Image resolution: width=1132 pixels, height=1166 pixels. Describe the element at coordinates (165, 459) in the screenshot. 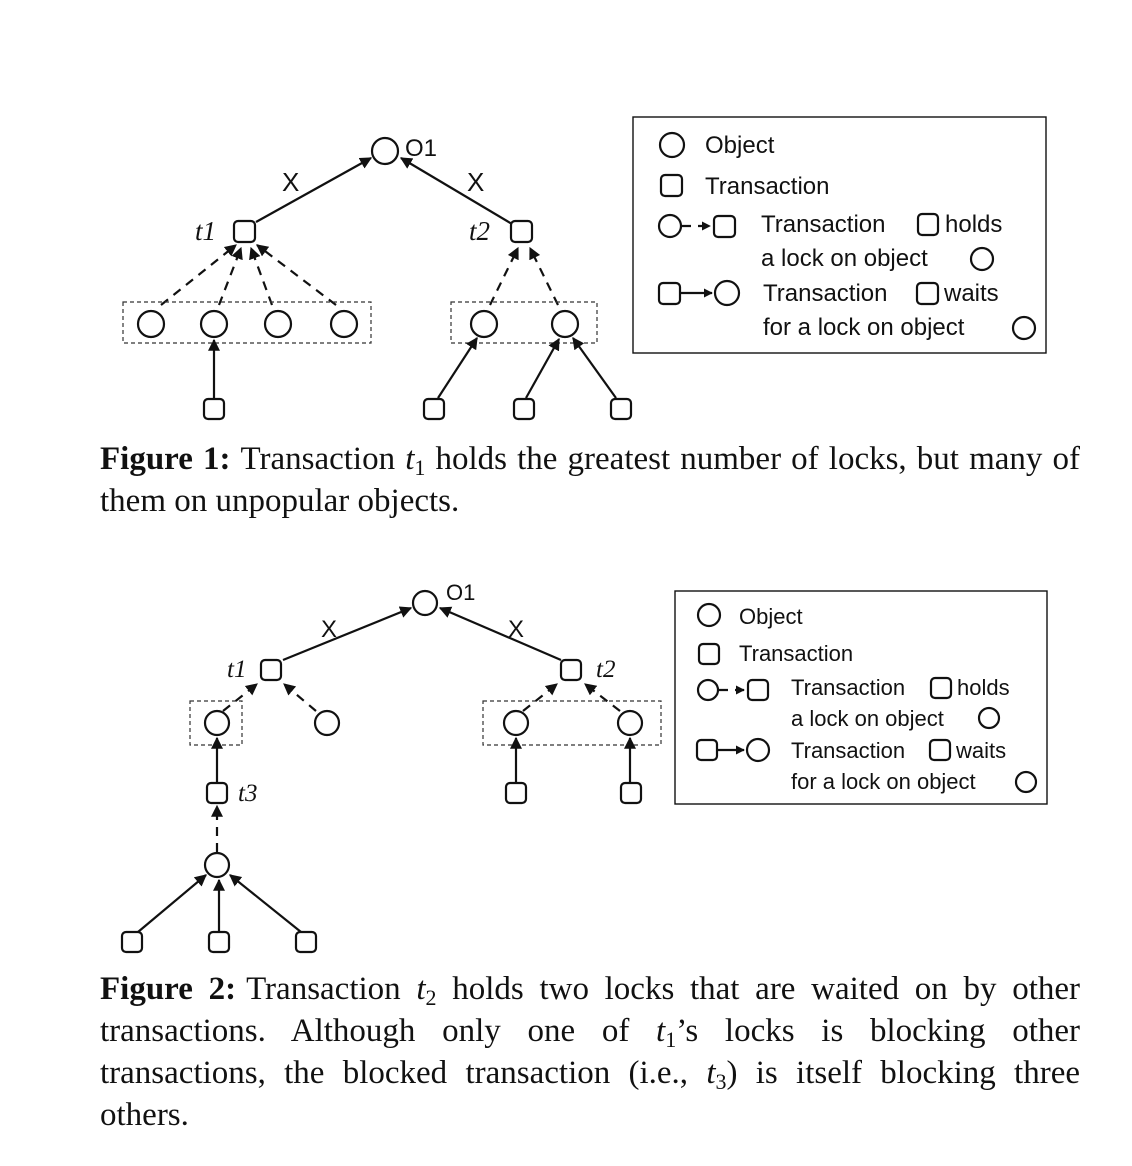

I see `figure1-caption-label: Figure 1:` at that location.